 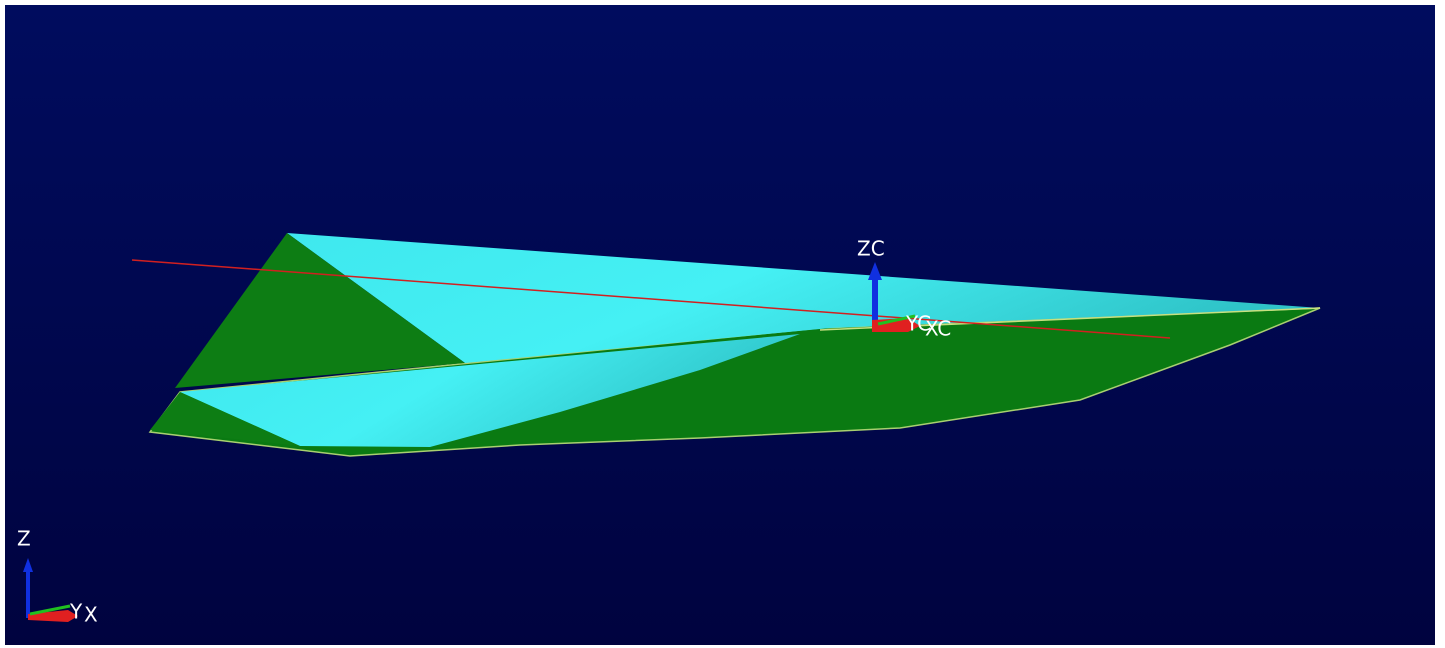 What do you see at coordinates (91, 615) in the screenshot?
I see `x-label: X` at bounding box center [91, 615].